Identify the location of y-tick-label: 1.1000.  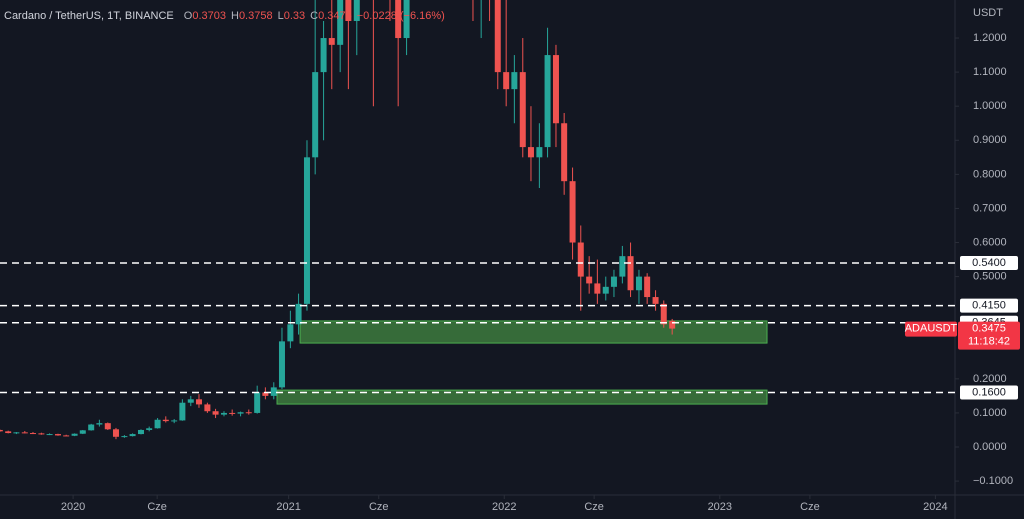
(990, 72).